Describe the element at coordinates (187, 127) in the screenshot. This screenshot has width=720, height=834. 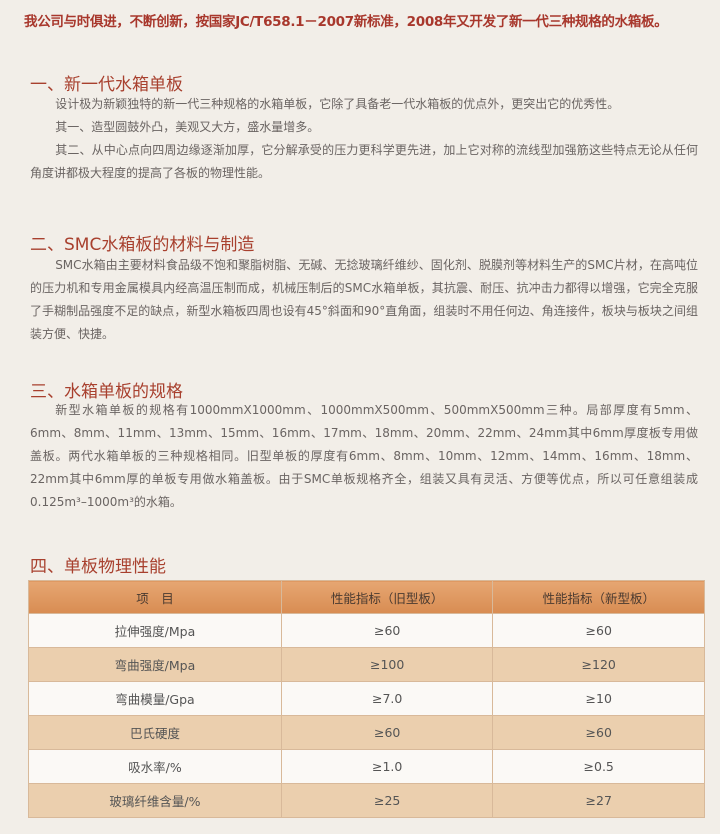
I see `paragraph: 其一、造型圆鼓外凸，美观又大方，盛水量增多。` at that location.